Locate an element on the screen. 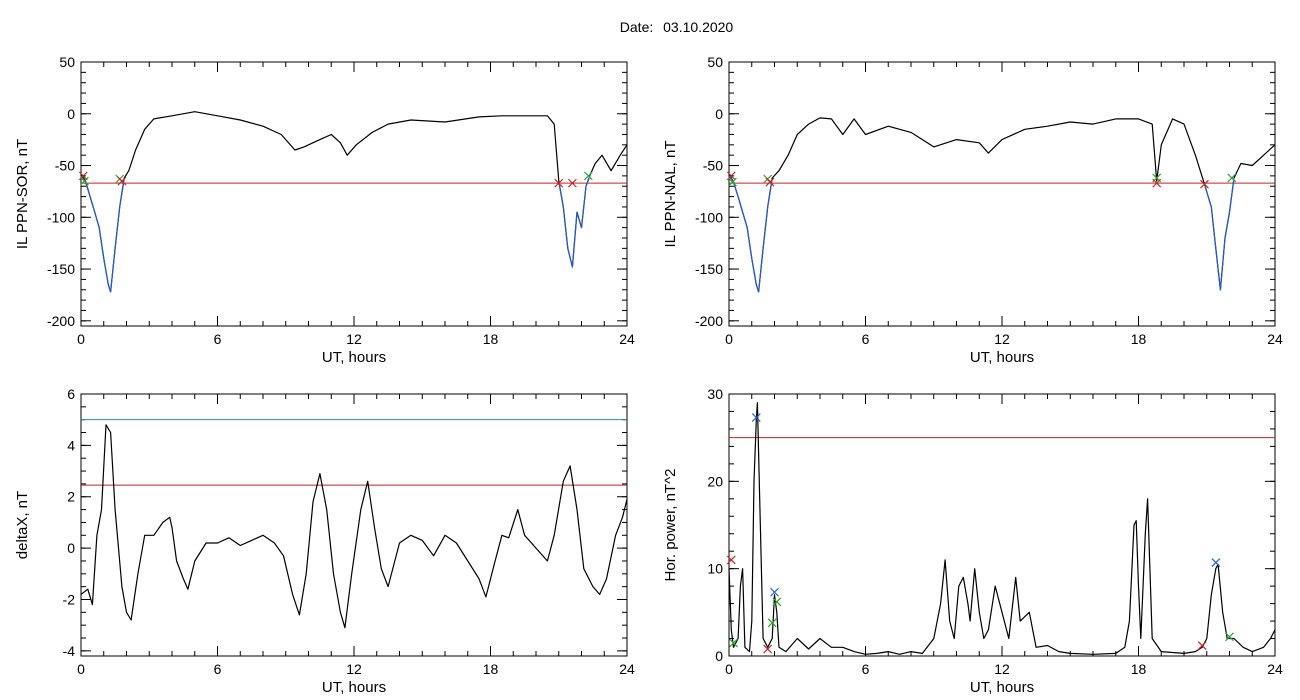  date-value: 03.10.2020 is located at coordinates (698, 27).